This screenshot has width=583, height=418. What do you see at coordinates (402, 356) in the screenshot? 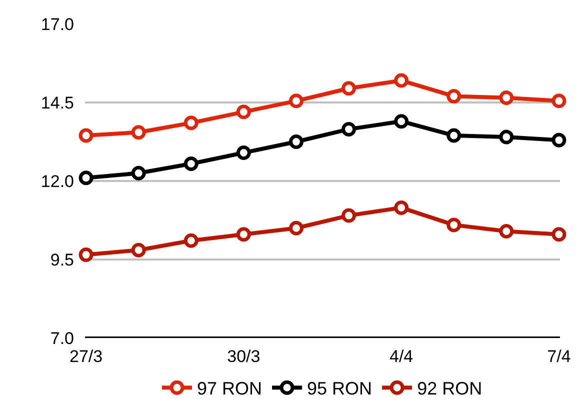
I see `x-tick-label: 4/4` at bounding box center [402, 356].